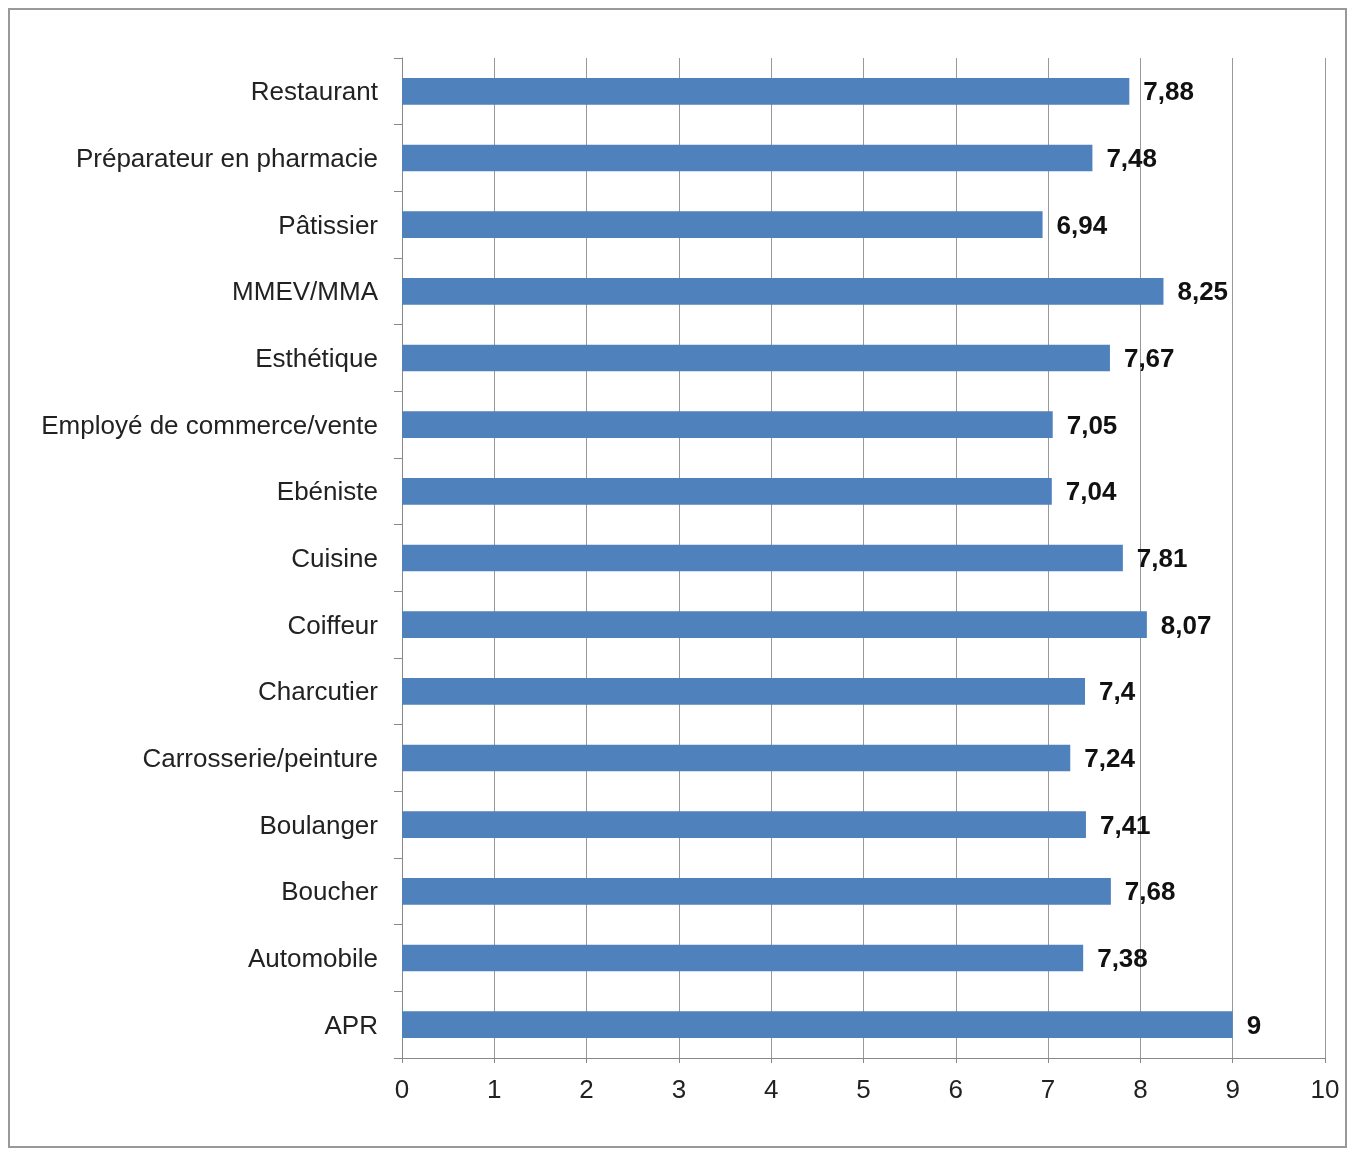 The height and width of the screenshot is (1155, 1355). I want to click on data-label: 7,4, so click(1117, 691).